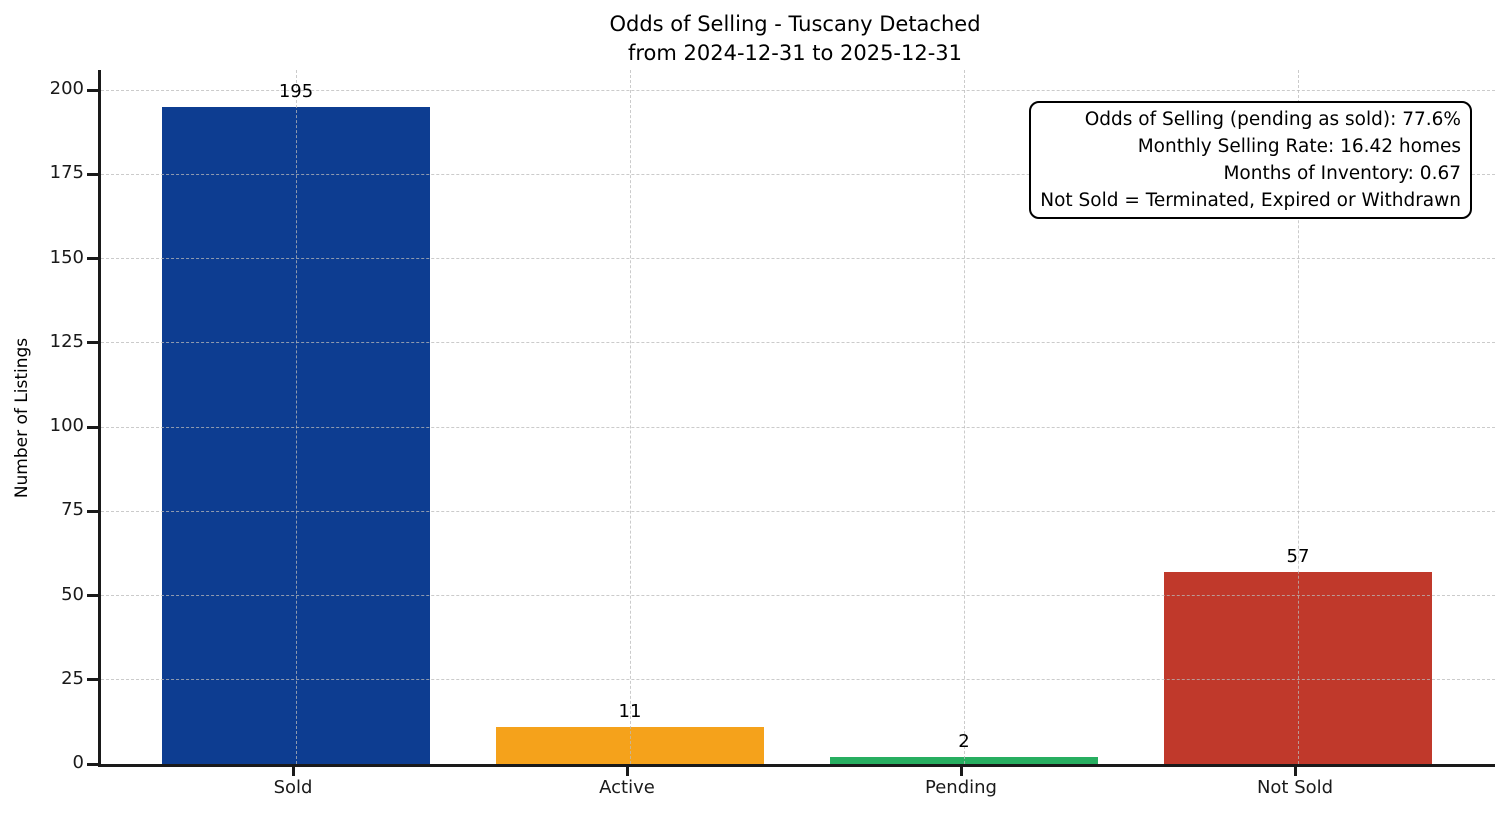  I want to click on y-tick-label-0: 0, so click(78, 762).